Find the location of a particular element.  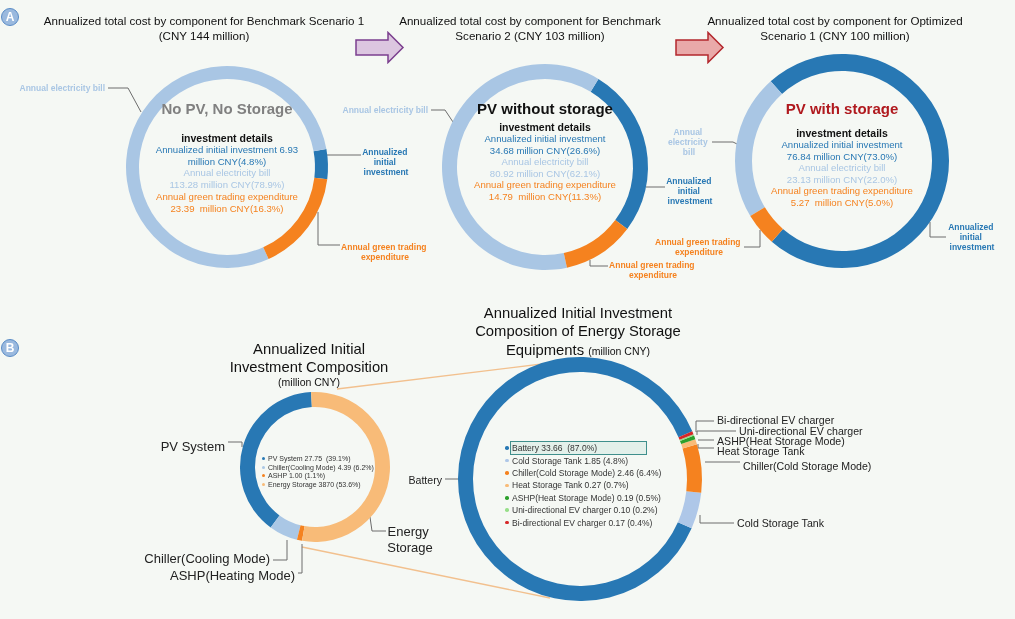

text: Heat Storage Tank 0.27 (0.7%) is located at coordinates (570, 485).